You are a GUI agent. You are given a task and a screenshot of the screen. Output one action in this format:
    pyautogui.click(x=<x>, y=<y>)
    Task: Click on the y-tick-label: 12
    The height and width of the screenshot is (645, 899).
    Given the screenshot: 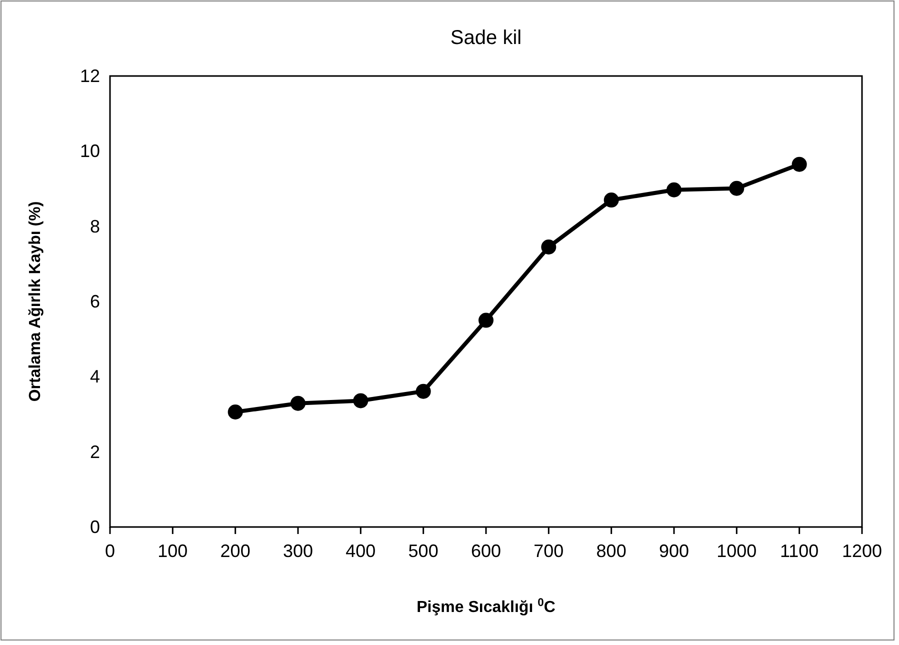 What is the action you would take?
    pyautogui.click(x=90, y=76)
    